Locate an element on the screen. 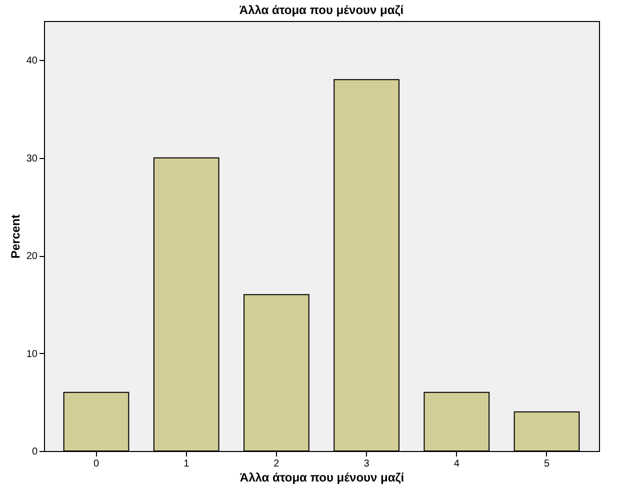 This screenshot has height=499, width=623. x-tick-label: 1 is located at coordinates (187, 464).